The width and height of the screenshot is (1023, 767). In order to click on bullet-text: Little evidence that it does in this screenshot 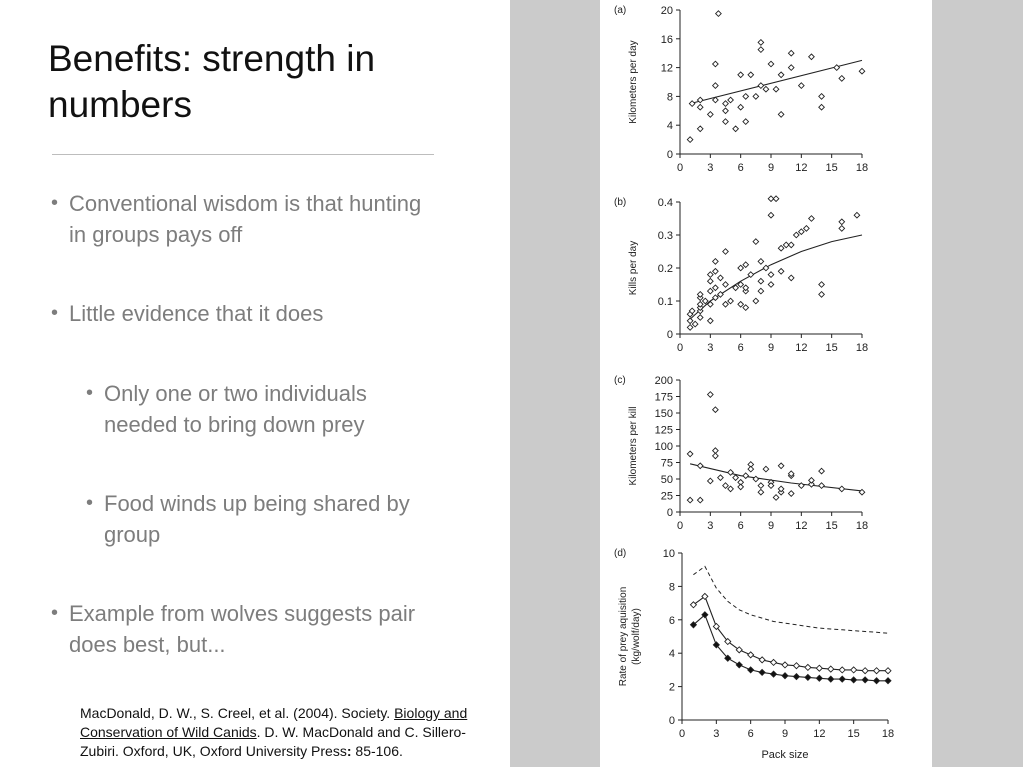, I will do `click(196, 313)`.